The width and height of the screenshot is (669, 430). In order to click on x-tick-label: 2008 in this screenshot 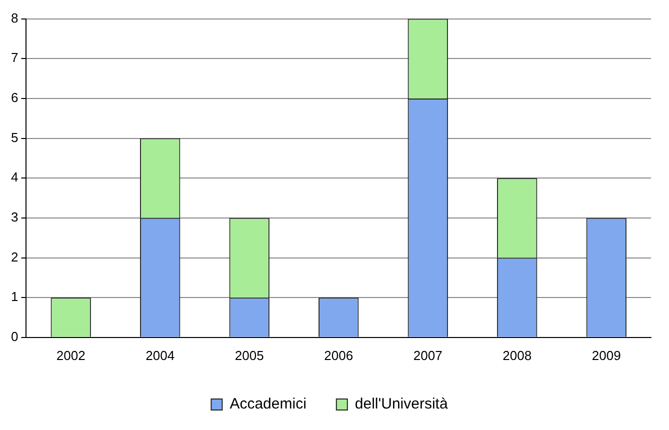, I will do `click(517, 355)`.